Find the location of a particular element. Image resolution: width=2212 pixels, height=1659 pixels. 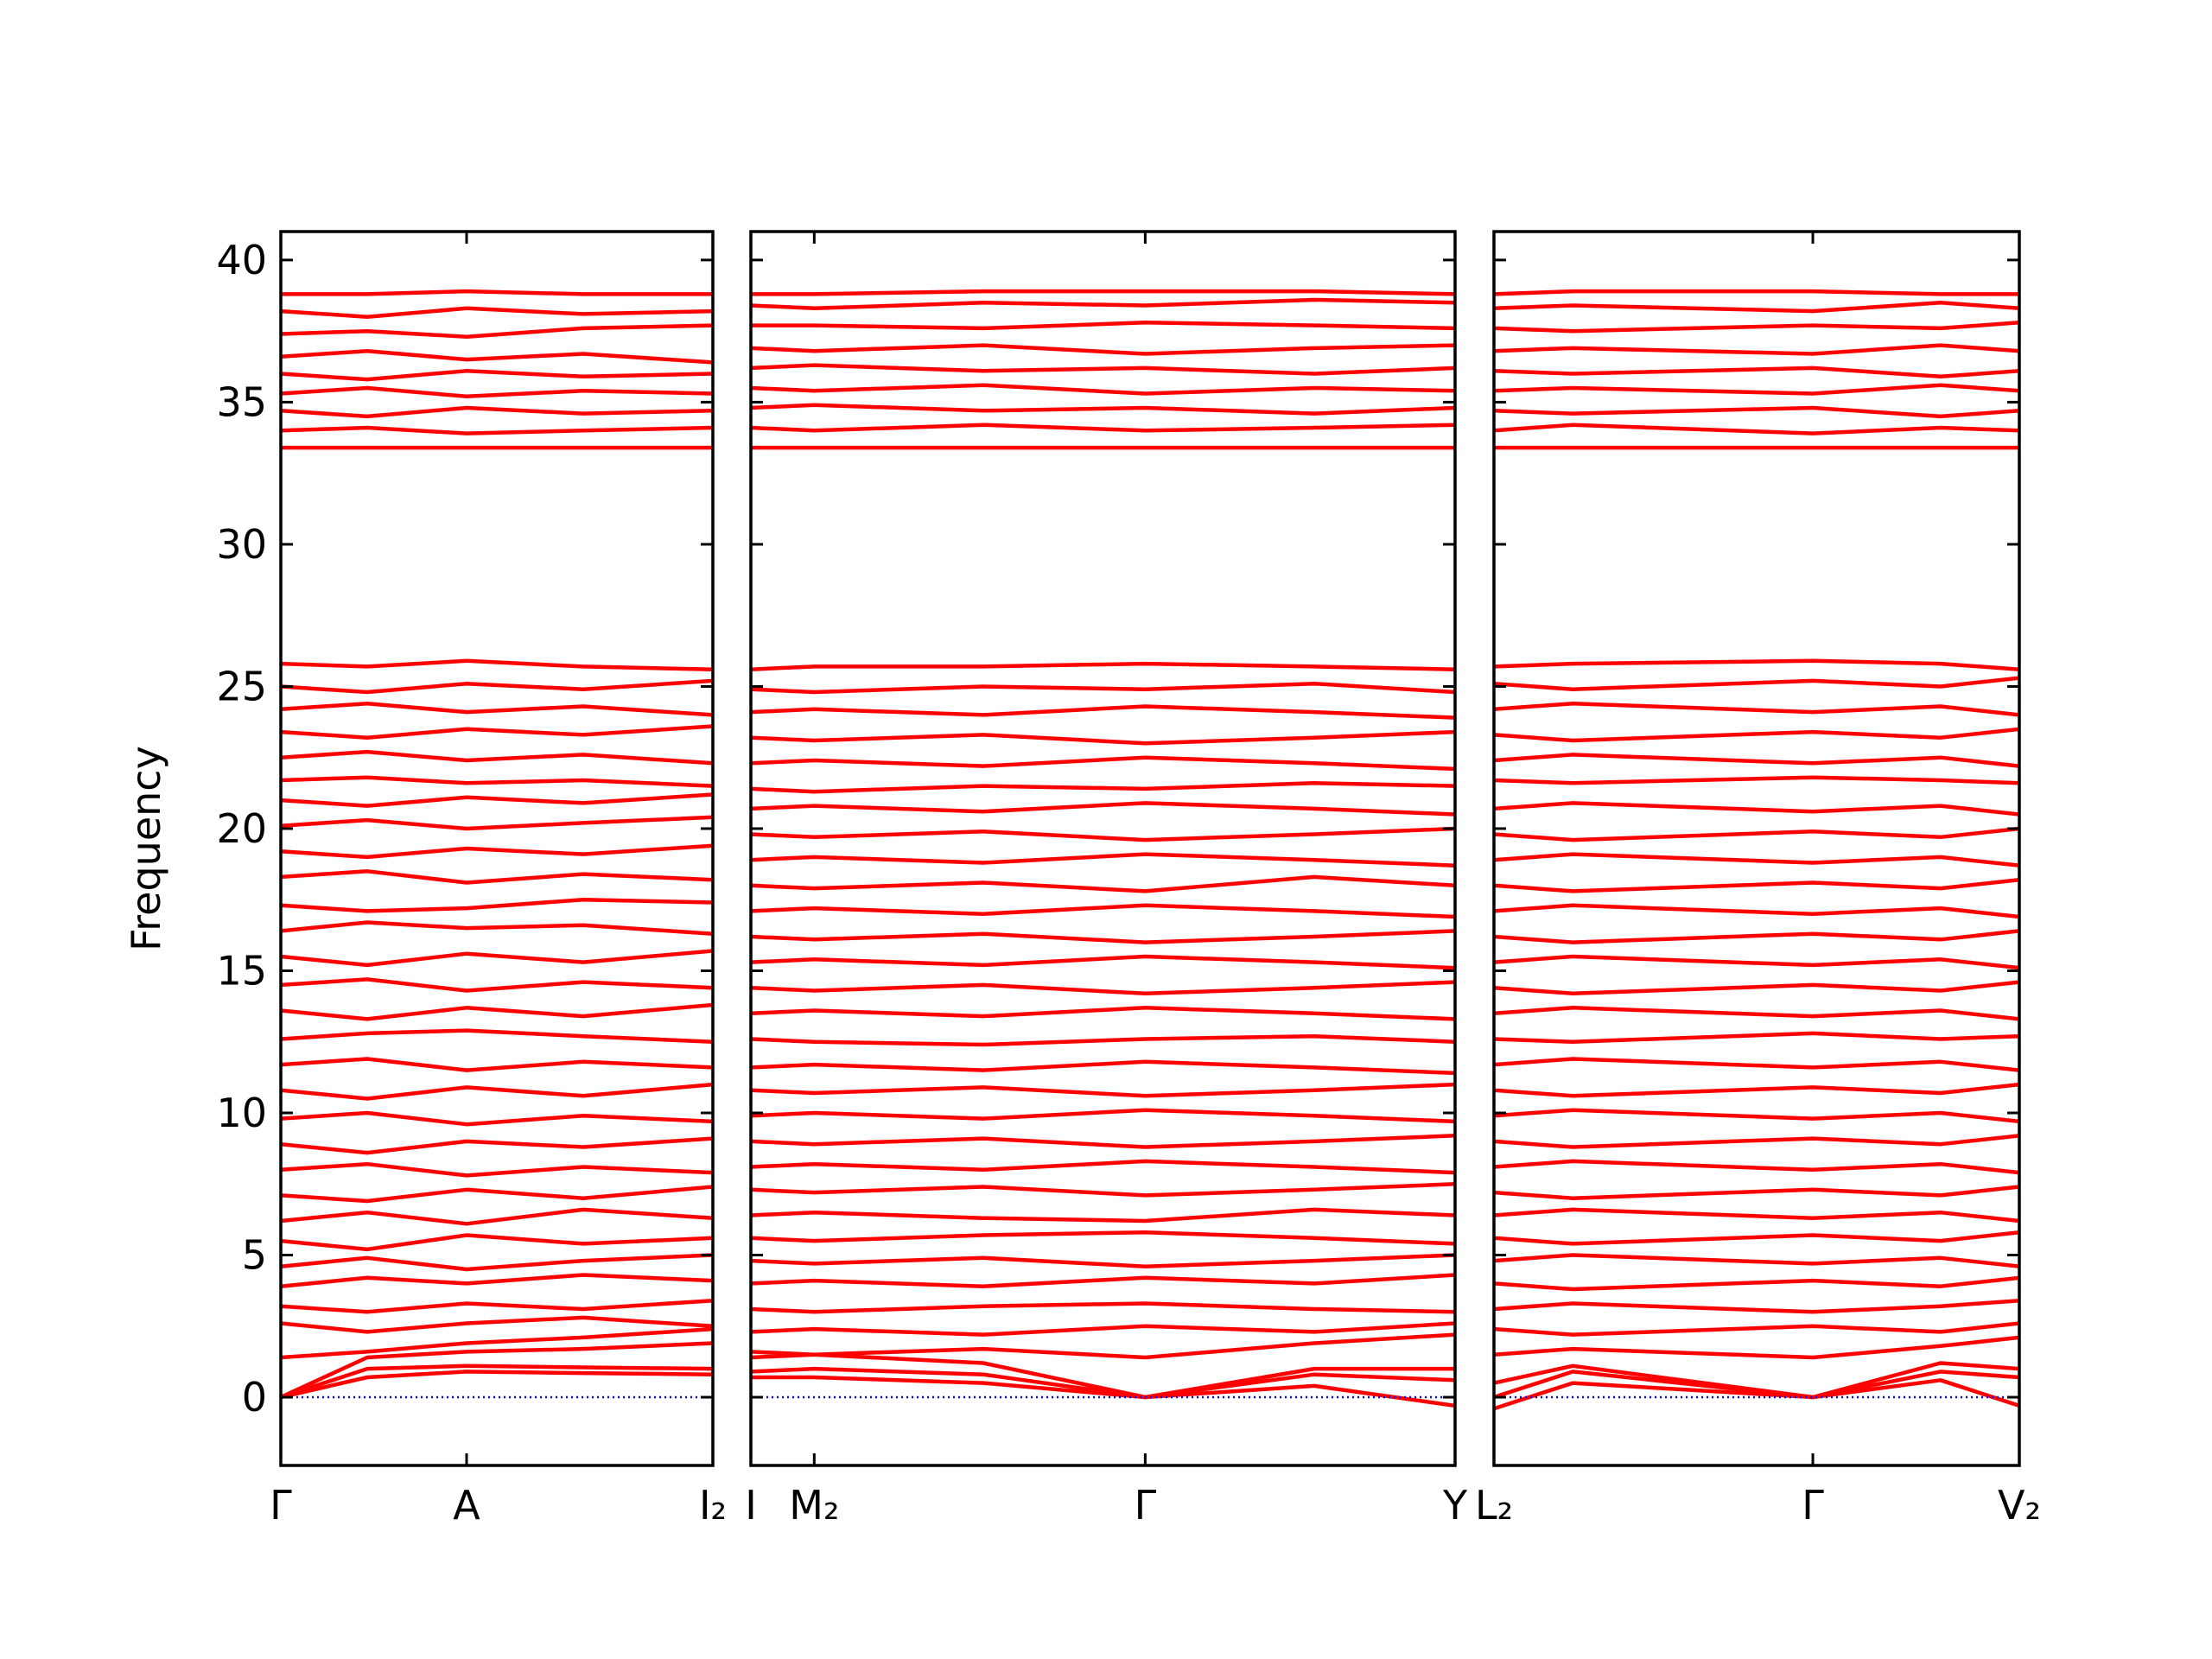

x-tick-label: I is located at coordinates (751, 1505).